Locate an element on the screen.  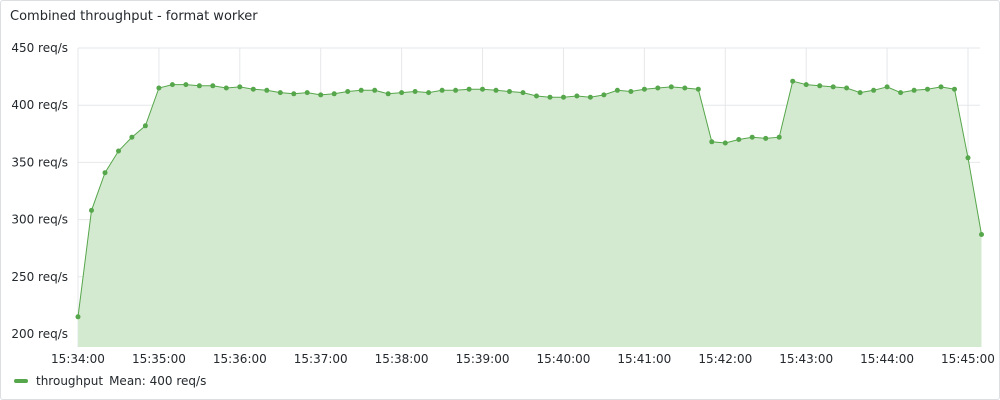
y-tick-label: 400 req/s is located at coordinates (39, 105).